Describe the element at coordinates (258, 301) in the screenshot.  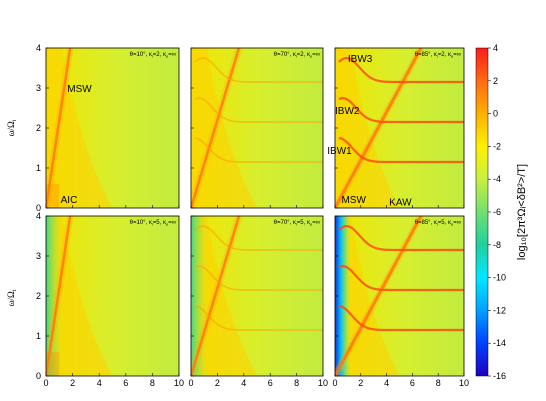
I see `heatmap-panel: 0 2 4 6 8 10 θ=70°, κi=5, κe=∞` at that location.